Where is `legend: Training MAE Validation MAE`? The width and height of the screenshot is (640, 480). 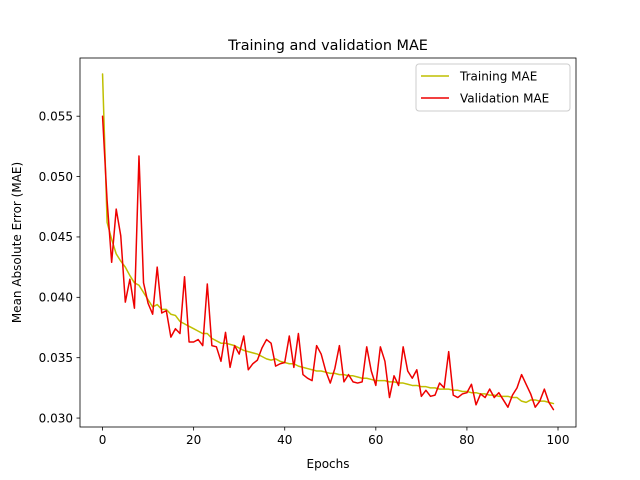
legend: Training MAE Validation MAE is located at coordinates (493, 87).